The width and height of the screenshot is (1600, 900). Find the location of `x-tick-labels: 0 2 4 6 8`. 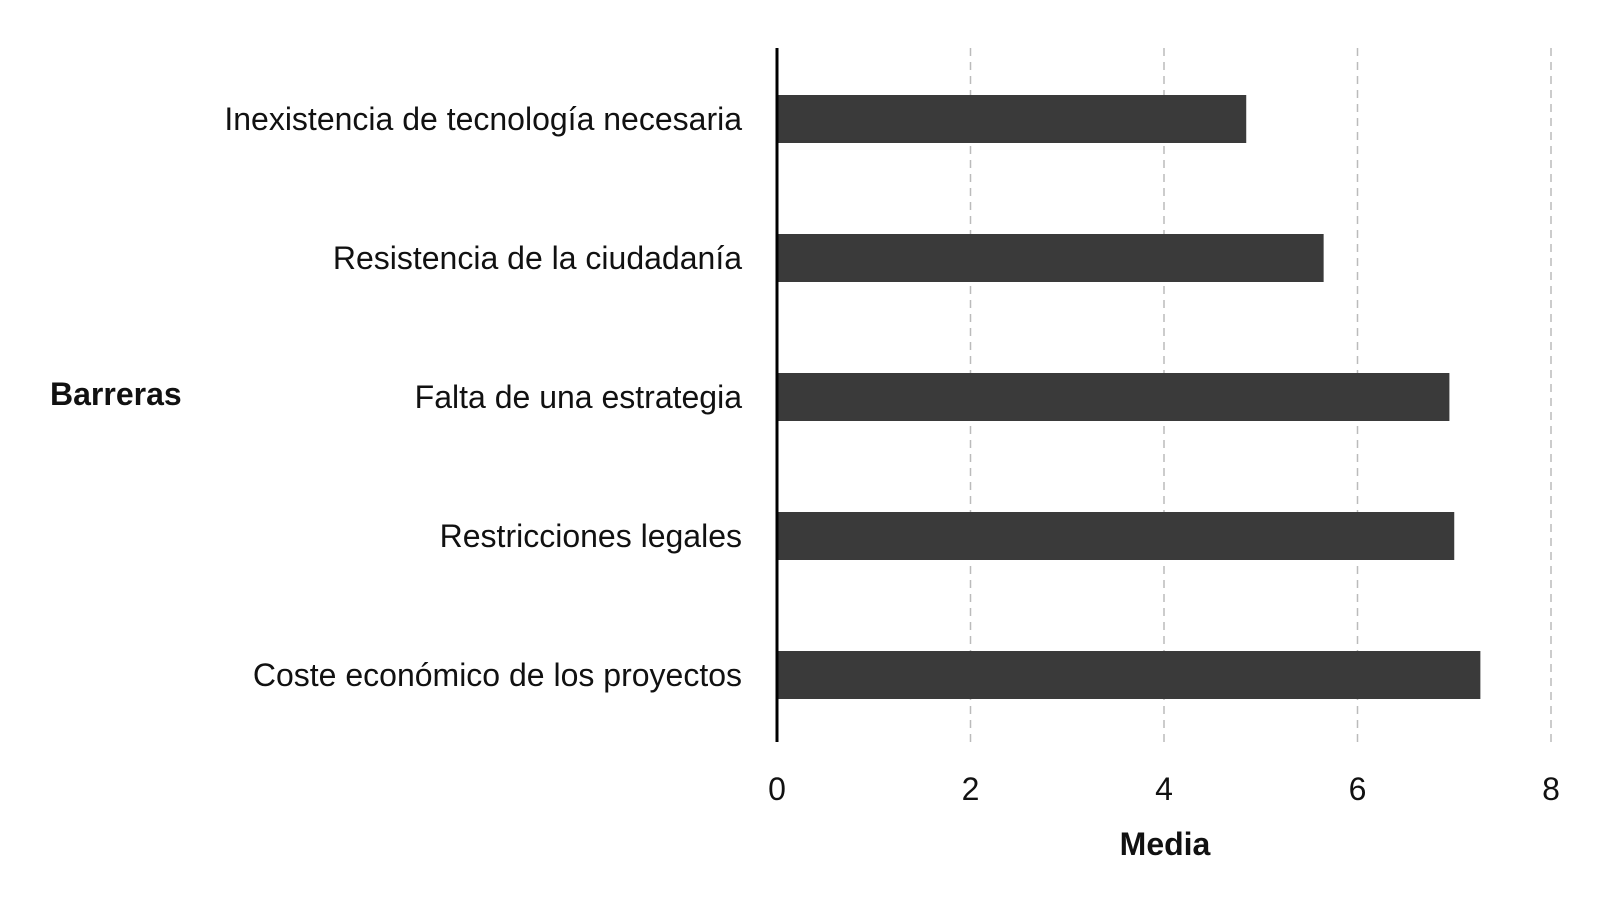

x-tick-labels: 0 2 4 6 8 is located at coordinates (1164, 789).